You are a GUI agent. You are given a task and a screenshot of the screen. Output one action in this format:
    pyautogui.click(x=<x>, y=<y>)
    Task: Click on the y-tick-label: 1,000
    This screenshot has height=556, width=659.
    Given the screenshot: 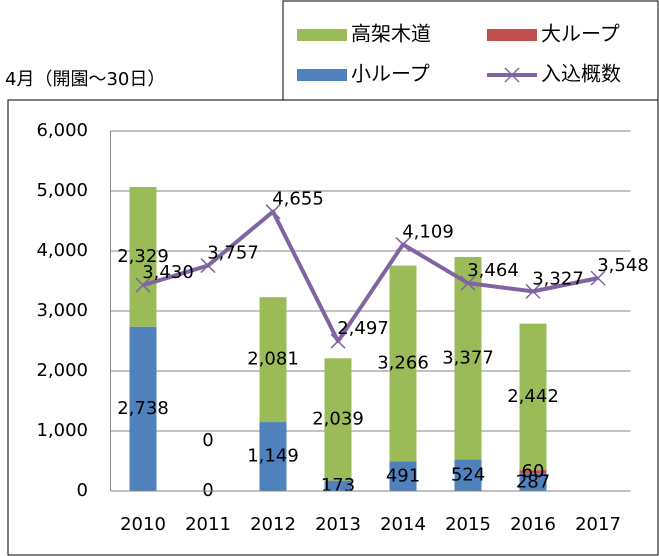 What is the action you would take?
    pyautogui.click(x=62, y=430)
    